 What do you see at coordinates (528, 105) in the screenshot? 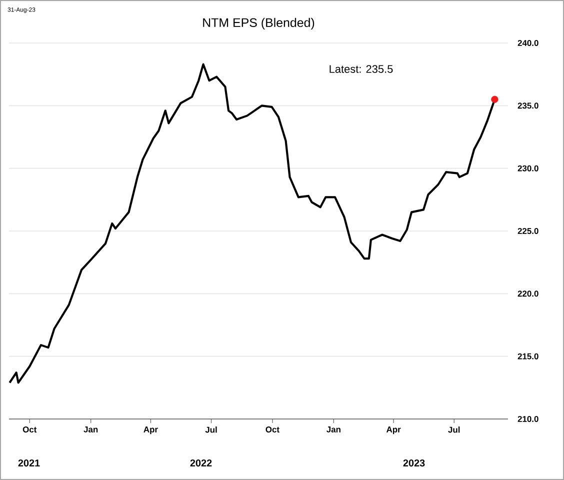
I see `y-tick-label: 235.0` at bounding box center [528, 105].